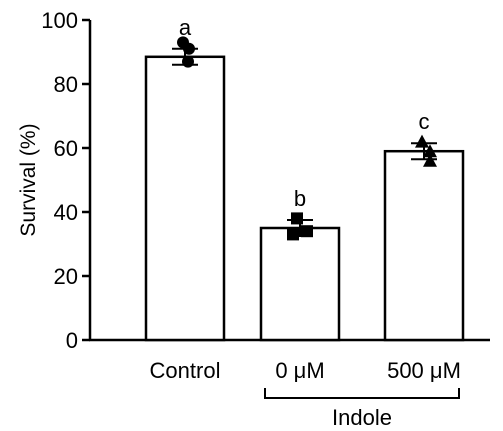 The image size is (503, 431). I want to click on y-tick-label: 40, so click(66, 212).